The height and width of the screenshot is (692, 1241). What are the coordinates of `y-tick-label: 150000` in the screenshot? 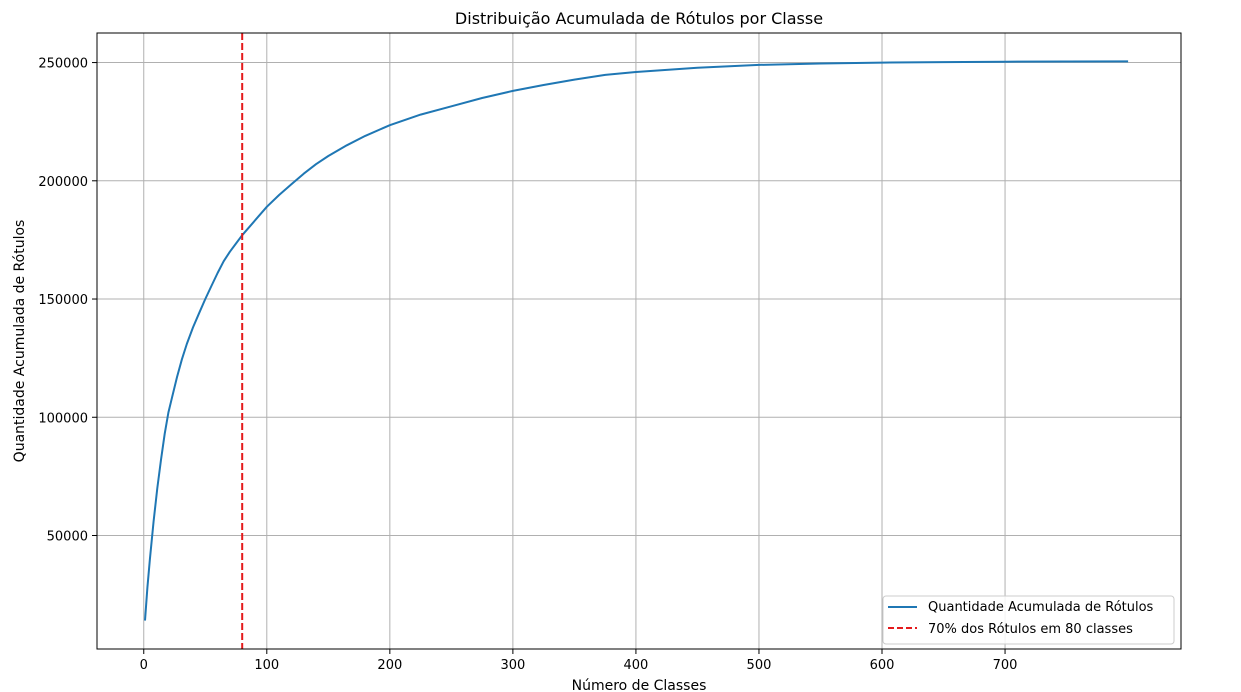 It's located at (63, 300).